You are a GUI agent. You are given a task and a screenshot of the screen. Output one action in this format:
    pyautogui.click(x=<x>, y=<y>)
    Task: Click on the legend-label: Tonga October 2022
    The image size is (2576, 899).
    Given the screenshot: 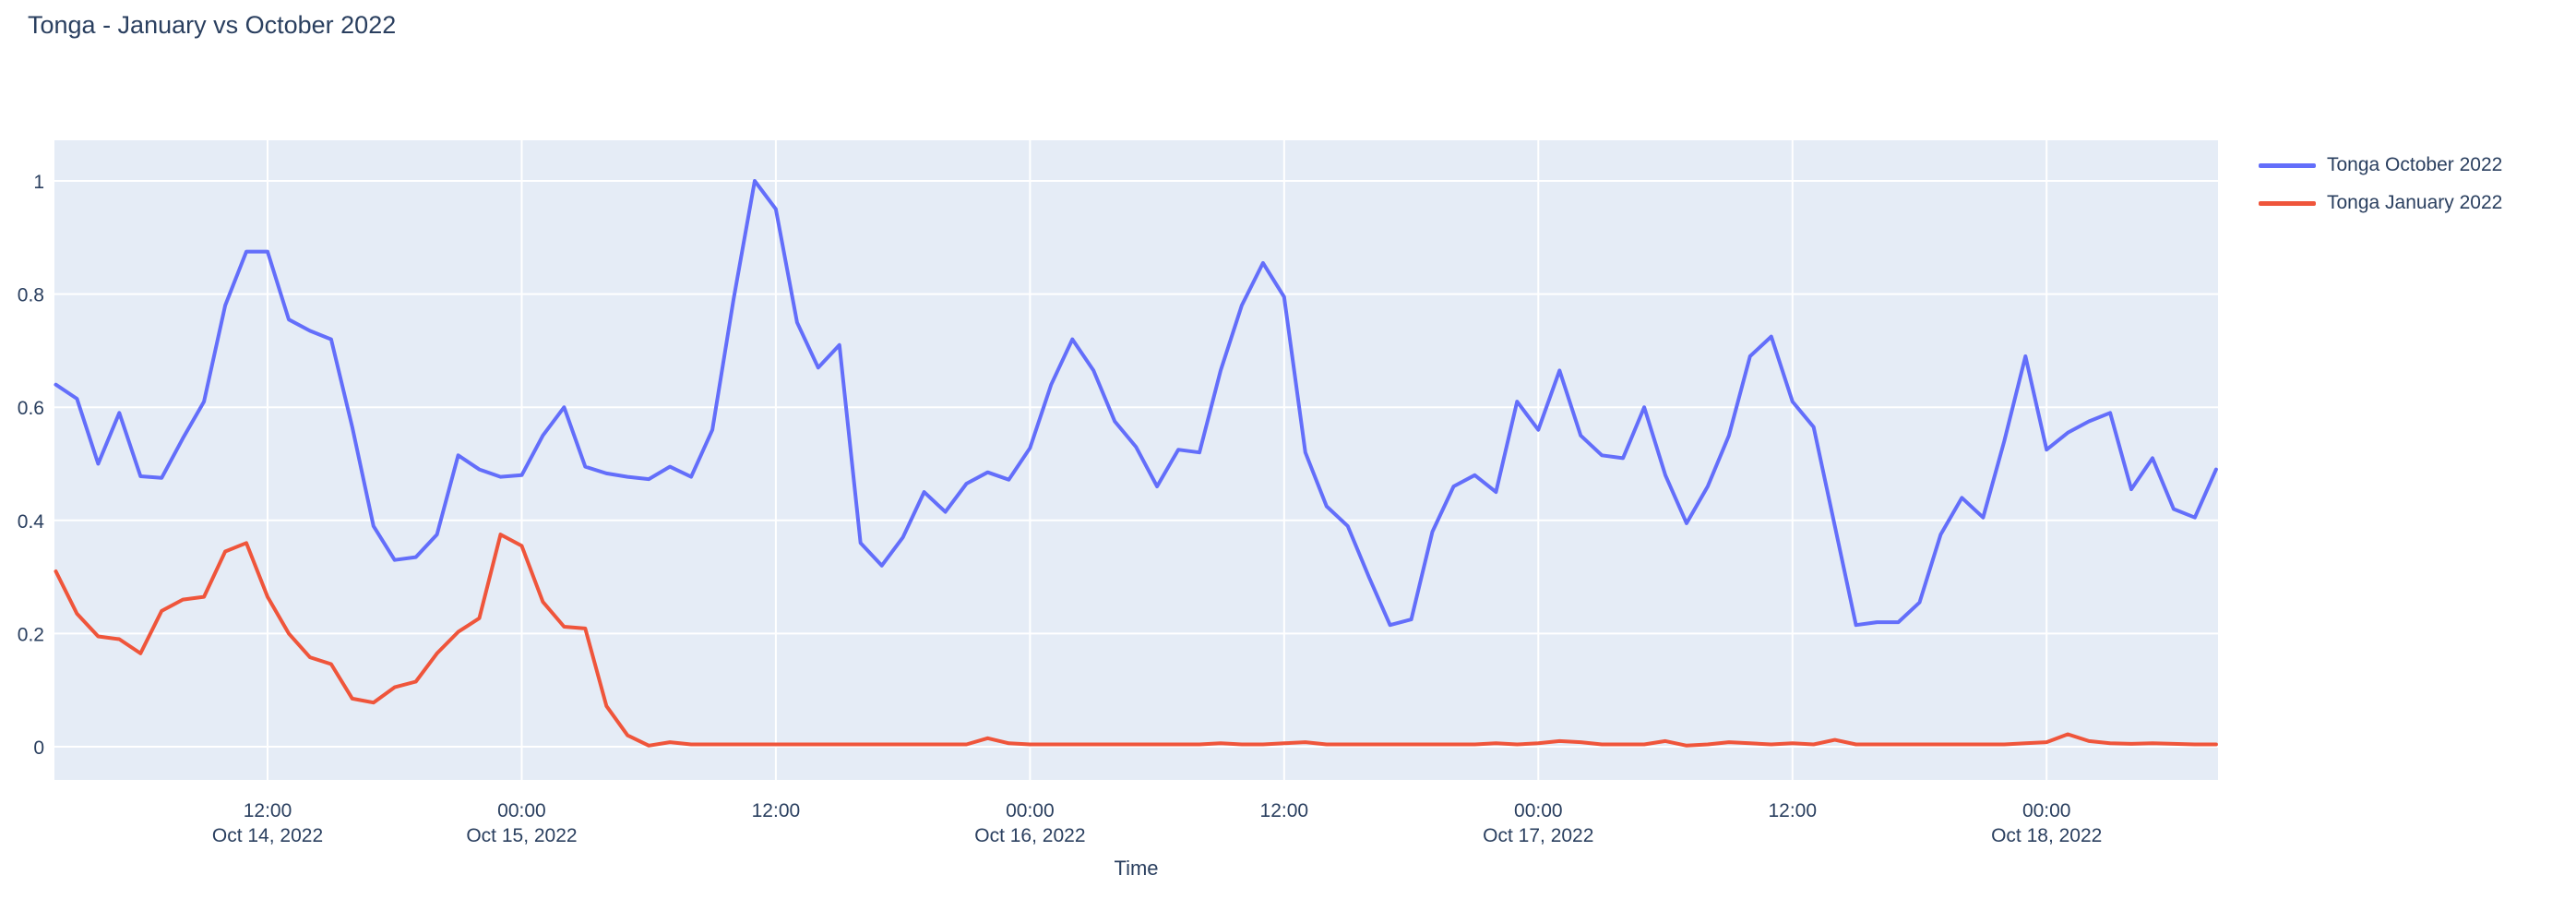 What is the action you would take?
    pyautogui.click(x=2415, y=165)
    